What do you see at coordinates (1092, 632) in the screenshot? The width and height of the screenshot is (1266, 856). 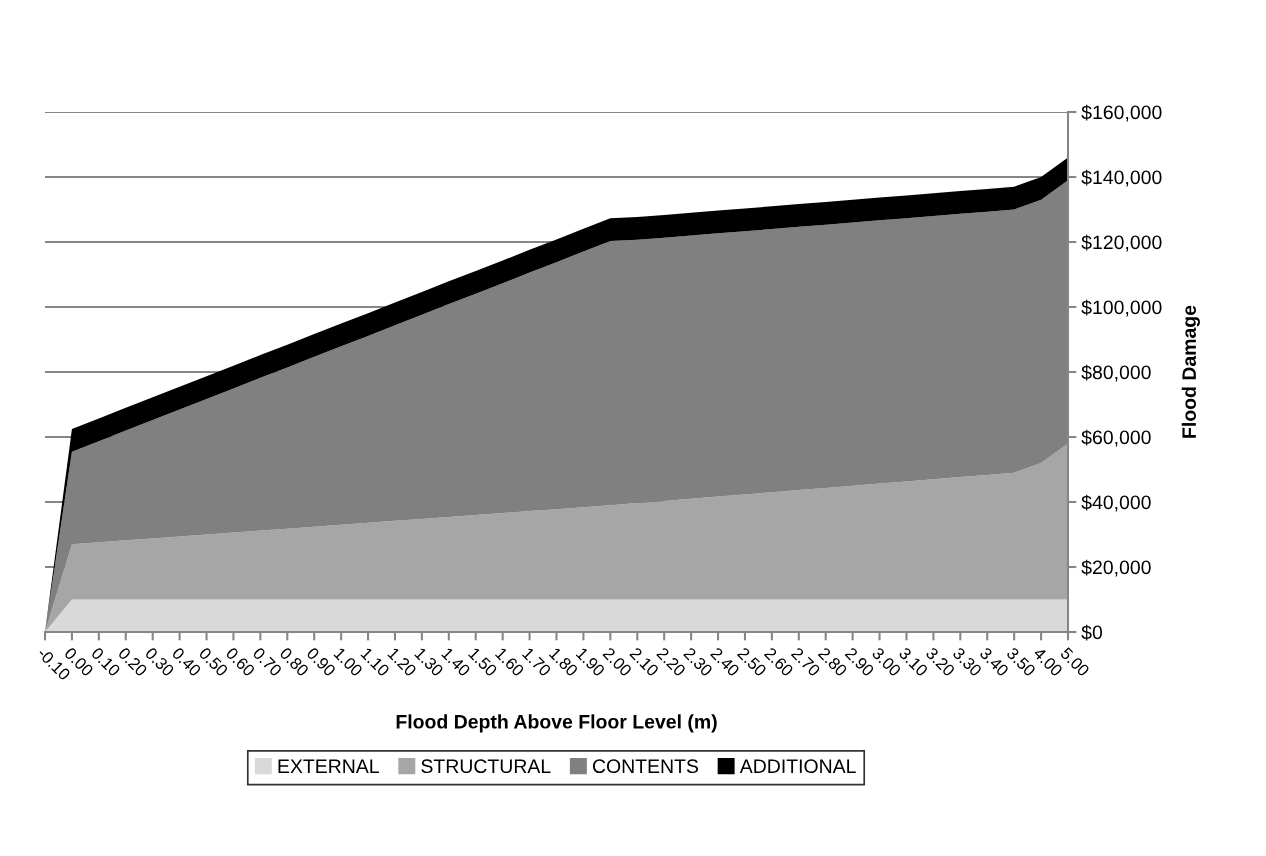 I see `y-tick-label: $0` at bounding box center [1092, 632].